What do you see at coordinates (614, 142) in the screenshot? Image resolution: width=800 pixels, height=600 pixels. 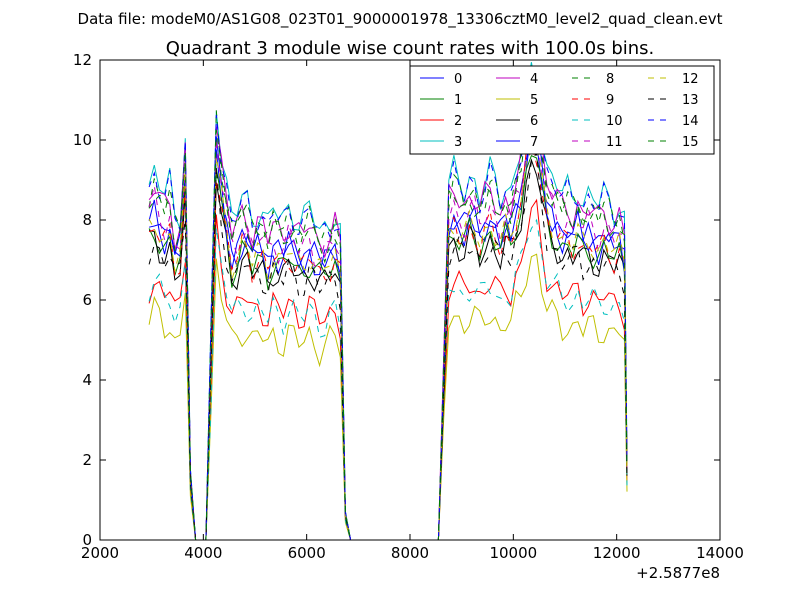 I see `legend-label-11: 11` at bounding box center [614, 142].